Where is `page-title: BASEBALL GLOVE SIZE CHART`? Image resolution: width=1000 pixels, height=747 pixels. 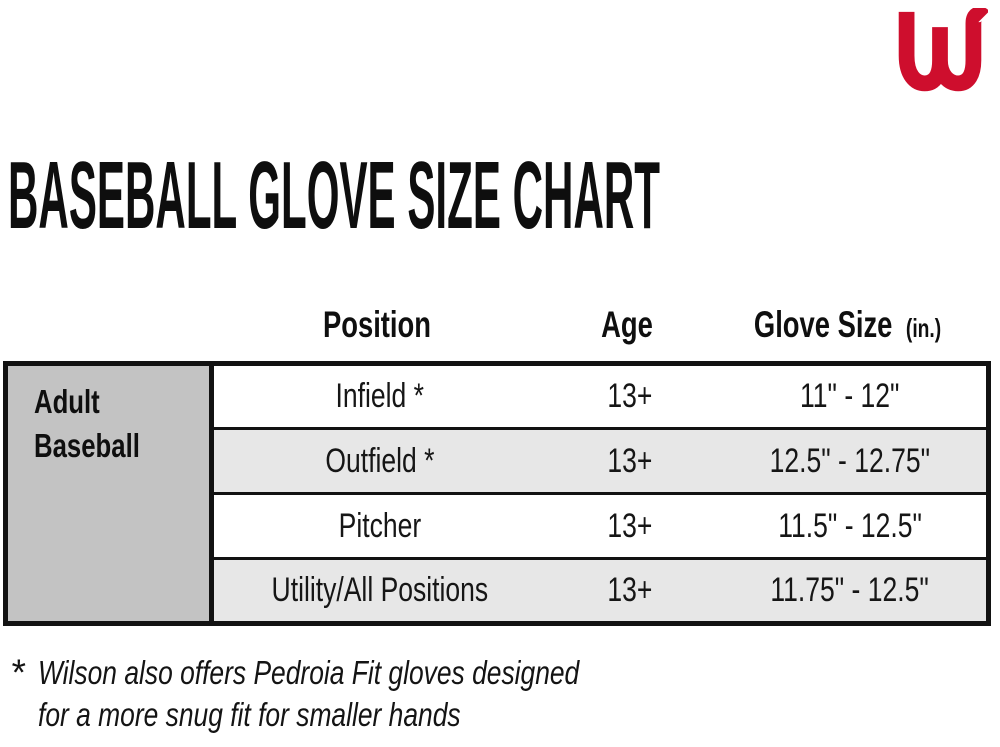
page-title: BASEBALL GLOVE SIZE CHART is located at coordinates (334, 199).